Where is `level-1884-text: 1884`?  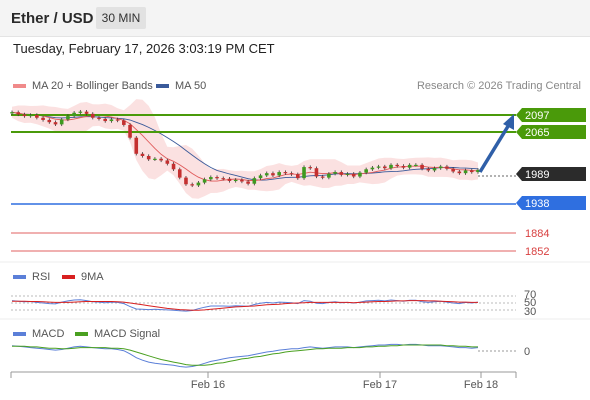
level-1884-text: 1884 is located at coordinates (537, 234).